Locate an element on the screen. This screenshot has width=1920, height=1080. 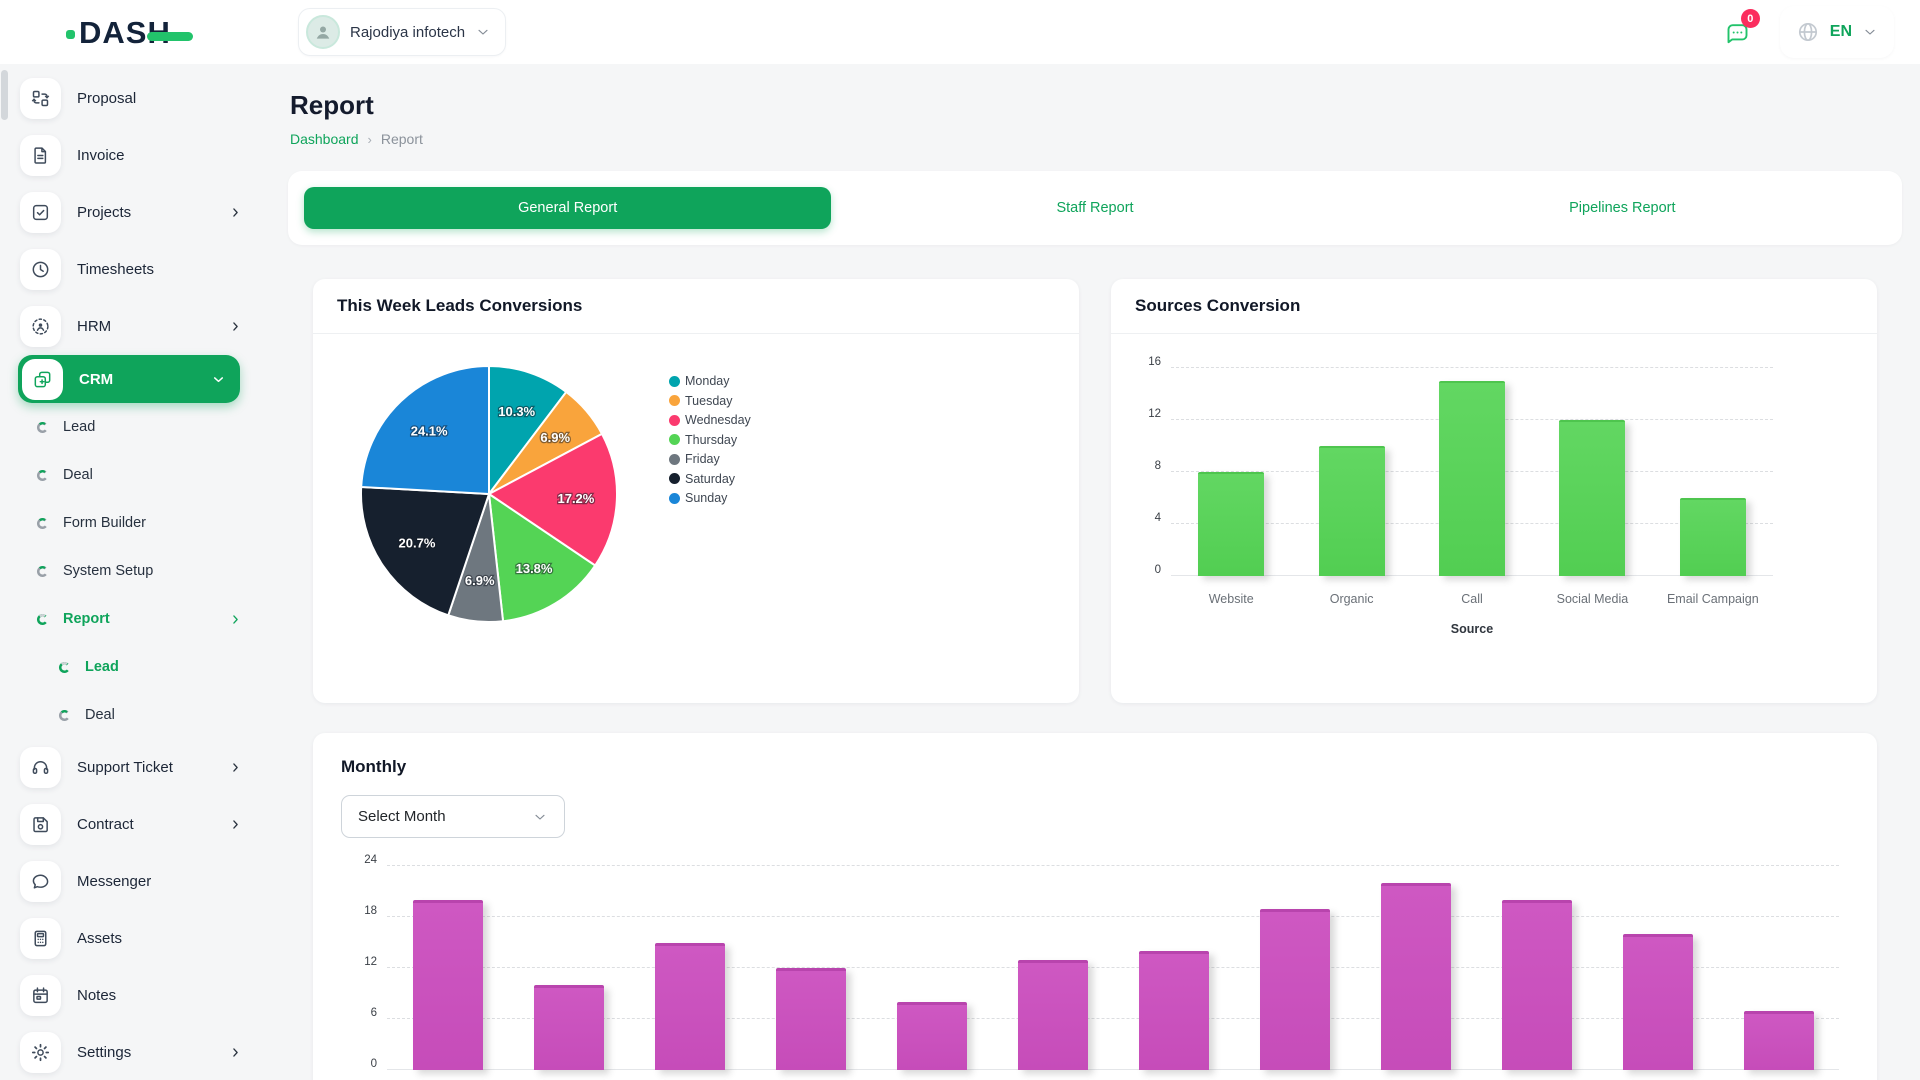
x-axis-category-label: Call is located at coordinates (1472, 599).